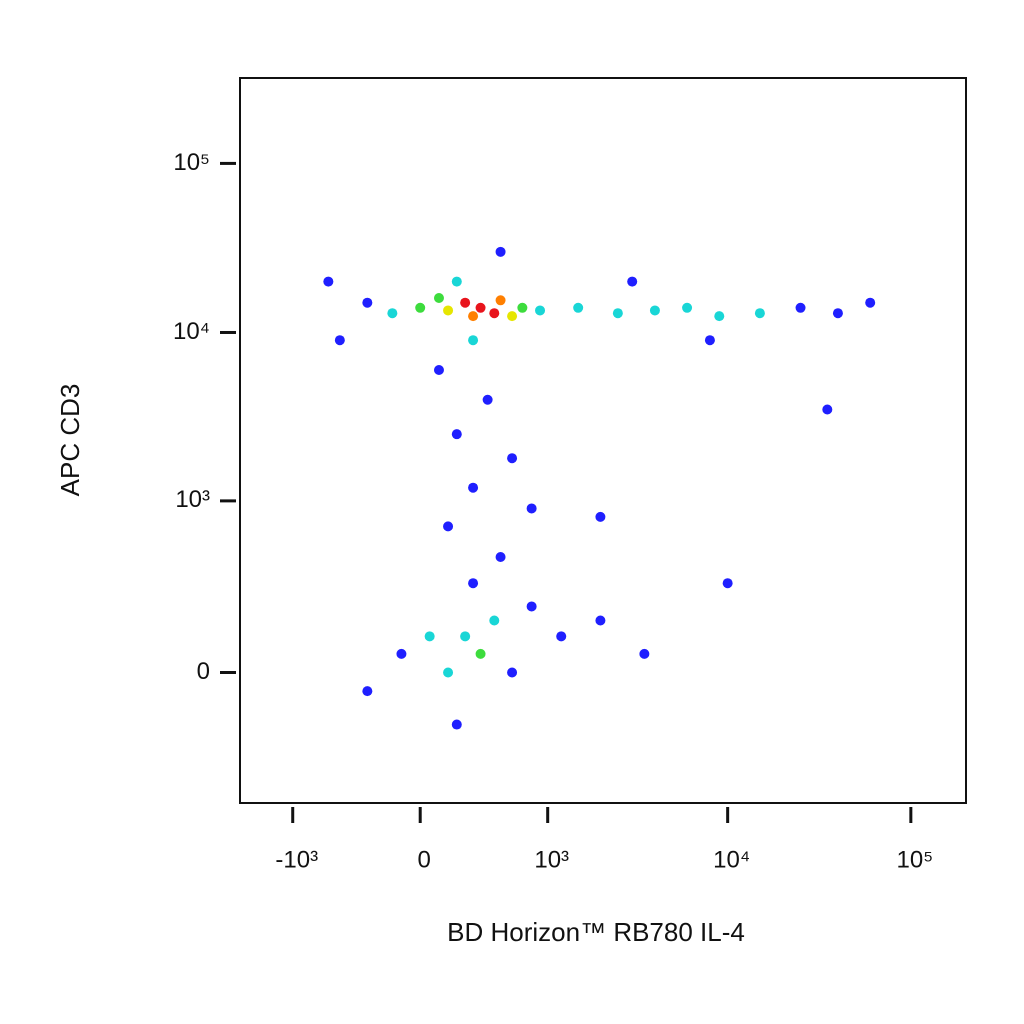 This screenshot has height=1024, width=1024. Describe the element at coordinates (191, 331) in the screenshot. I see `y-tick-label: 10⁴` at that location.